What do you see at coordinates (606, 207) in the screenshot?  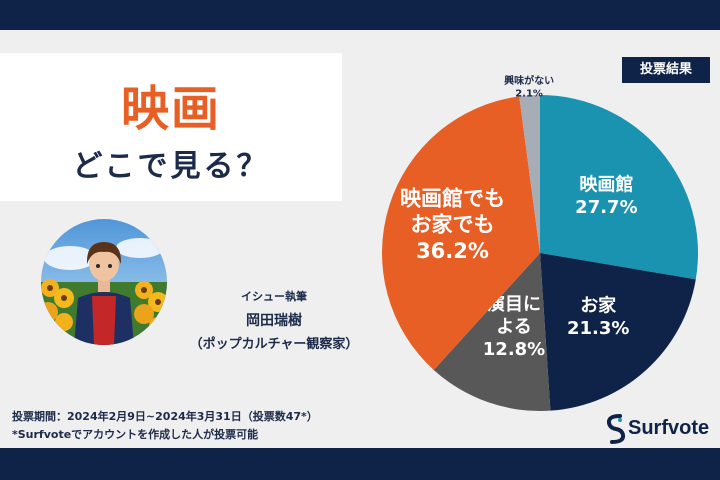 I see `pie-value-label-0: 27.7%` at bounding box center [606, 207].